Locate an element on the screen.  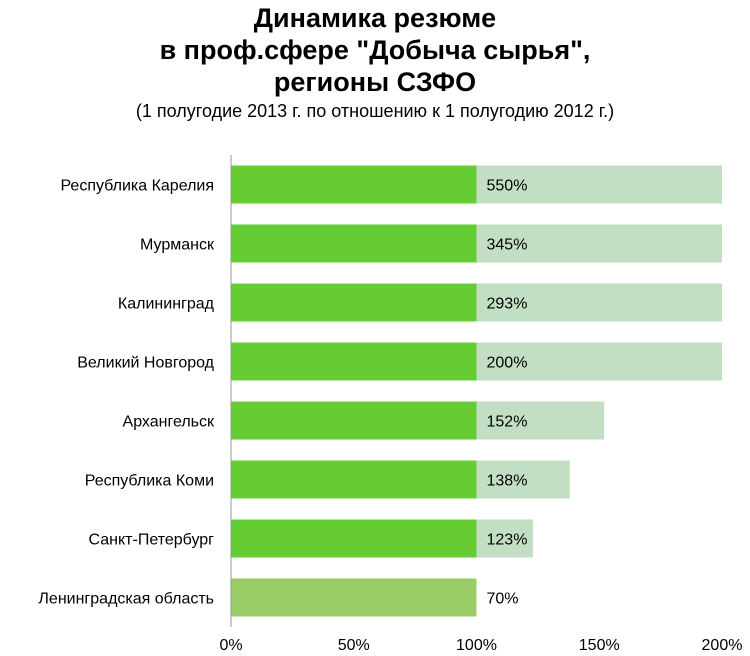
data-label-7: 70% is located at coordinates (503, 599).